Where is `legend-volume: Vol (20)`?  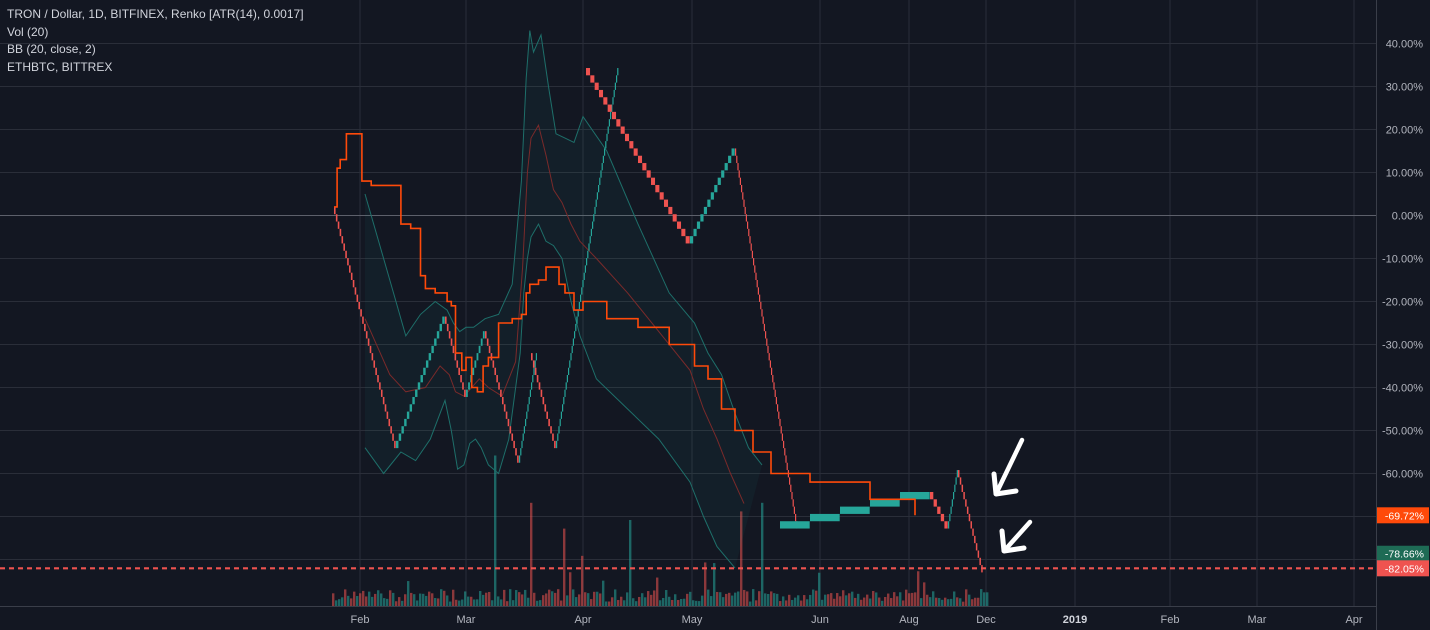
legend-volume: Vol (20) is located at coordinates (28, 31).